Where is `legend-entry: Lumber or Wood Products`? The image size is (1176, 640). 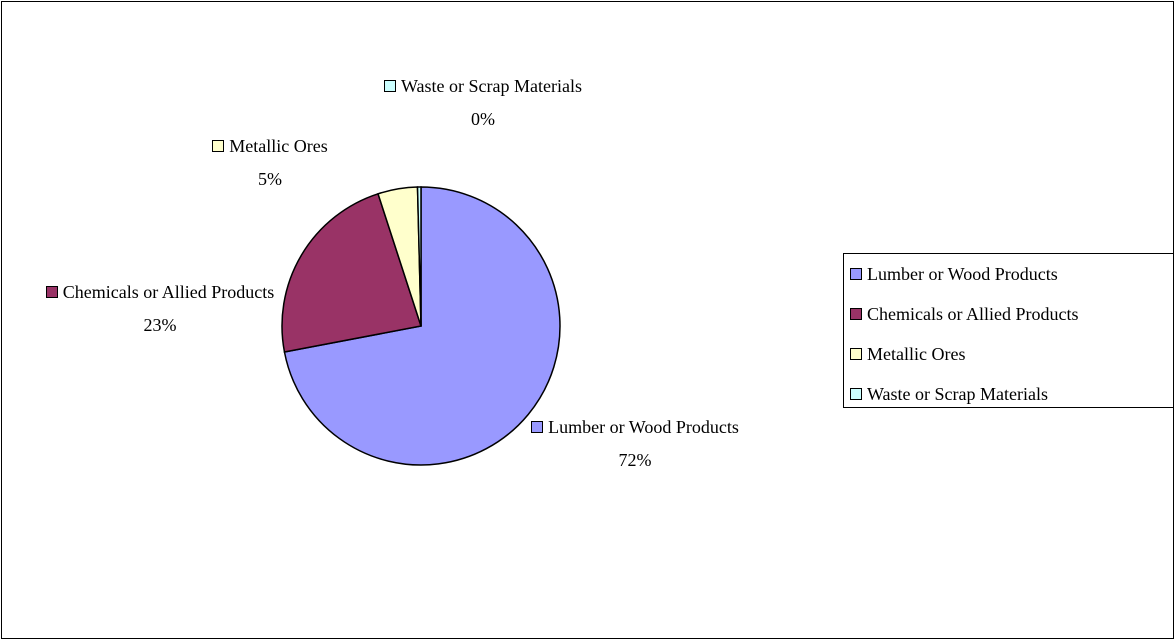 legend-entry: Lumber or Wood Products is located at coordinates (1008, 276).